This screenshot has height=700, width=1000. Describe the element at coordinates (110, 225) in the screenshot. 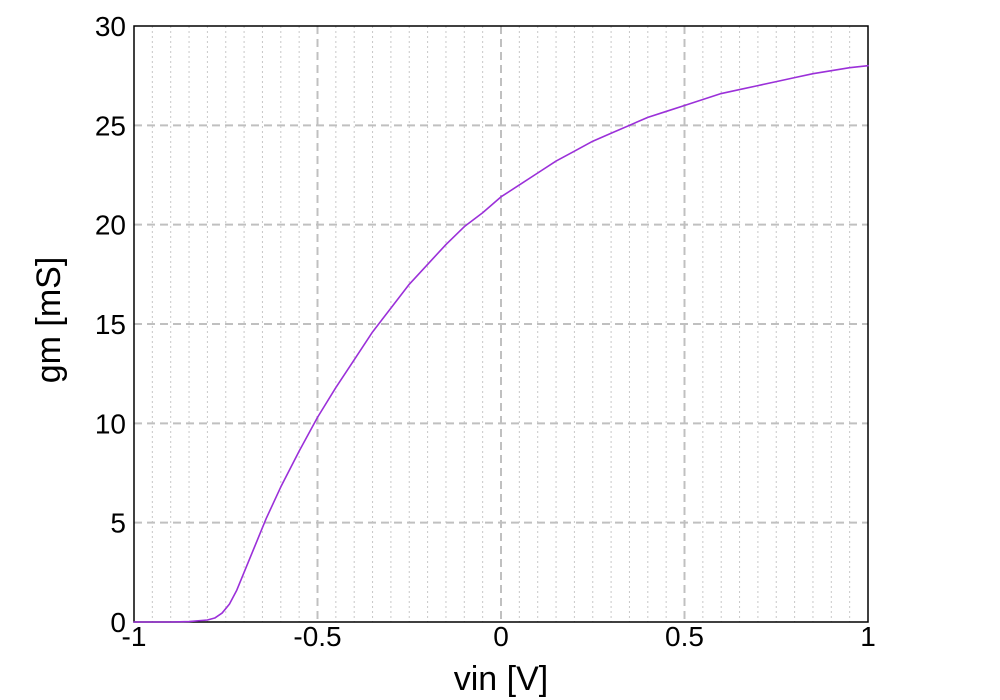

I see `y-tick-label: 20` at that location.